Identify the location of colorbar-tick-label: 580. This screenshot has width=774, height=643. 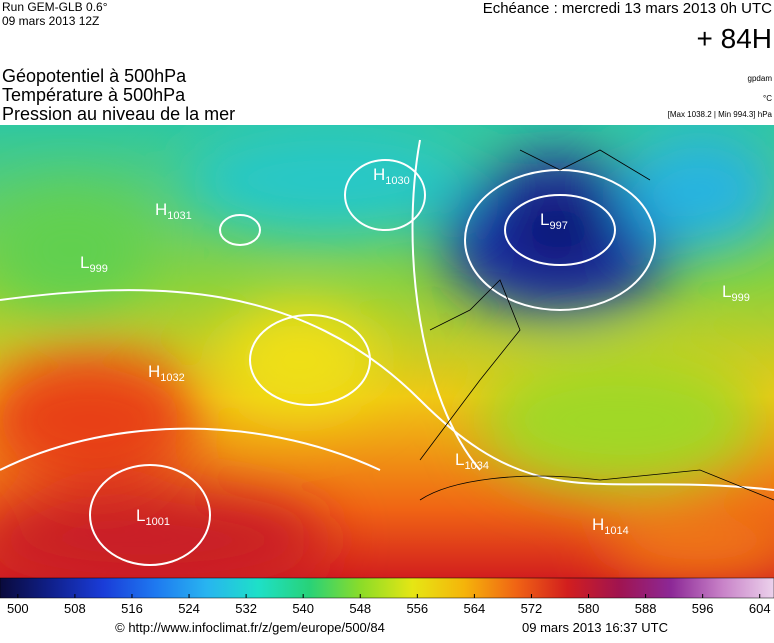
(589, 608).